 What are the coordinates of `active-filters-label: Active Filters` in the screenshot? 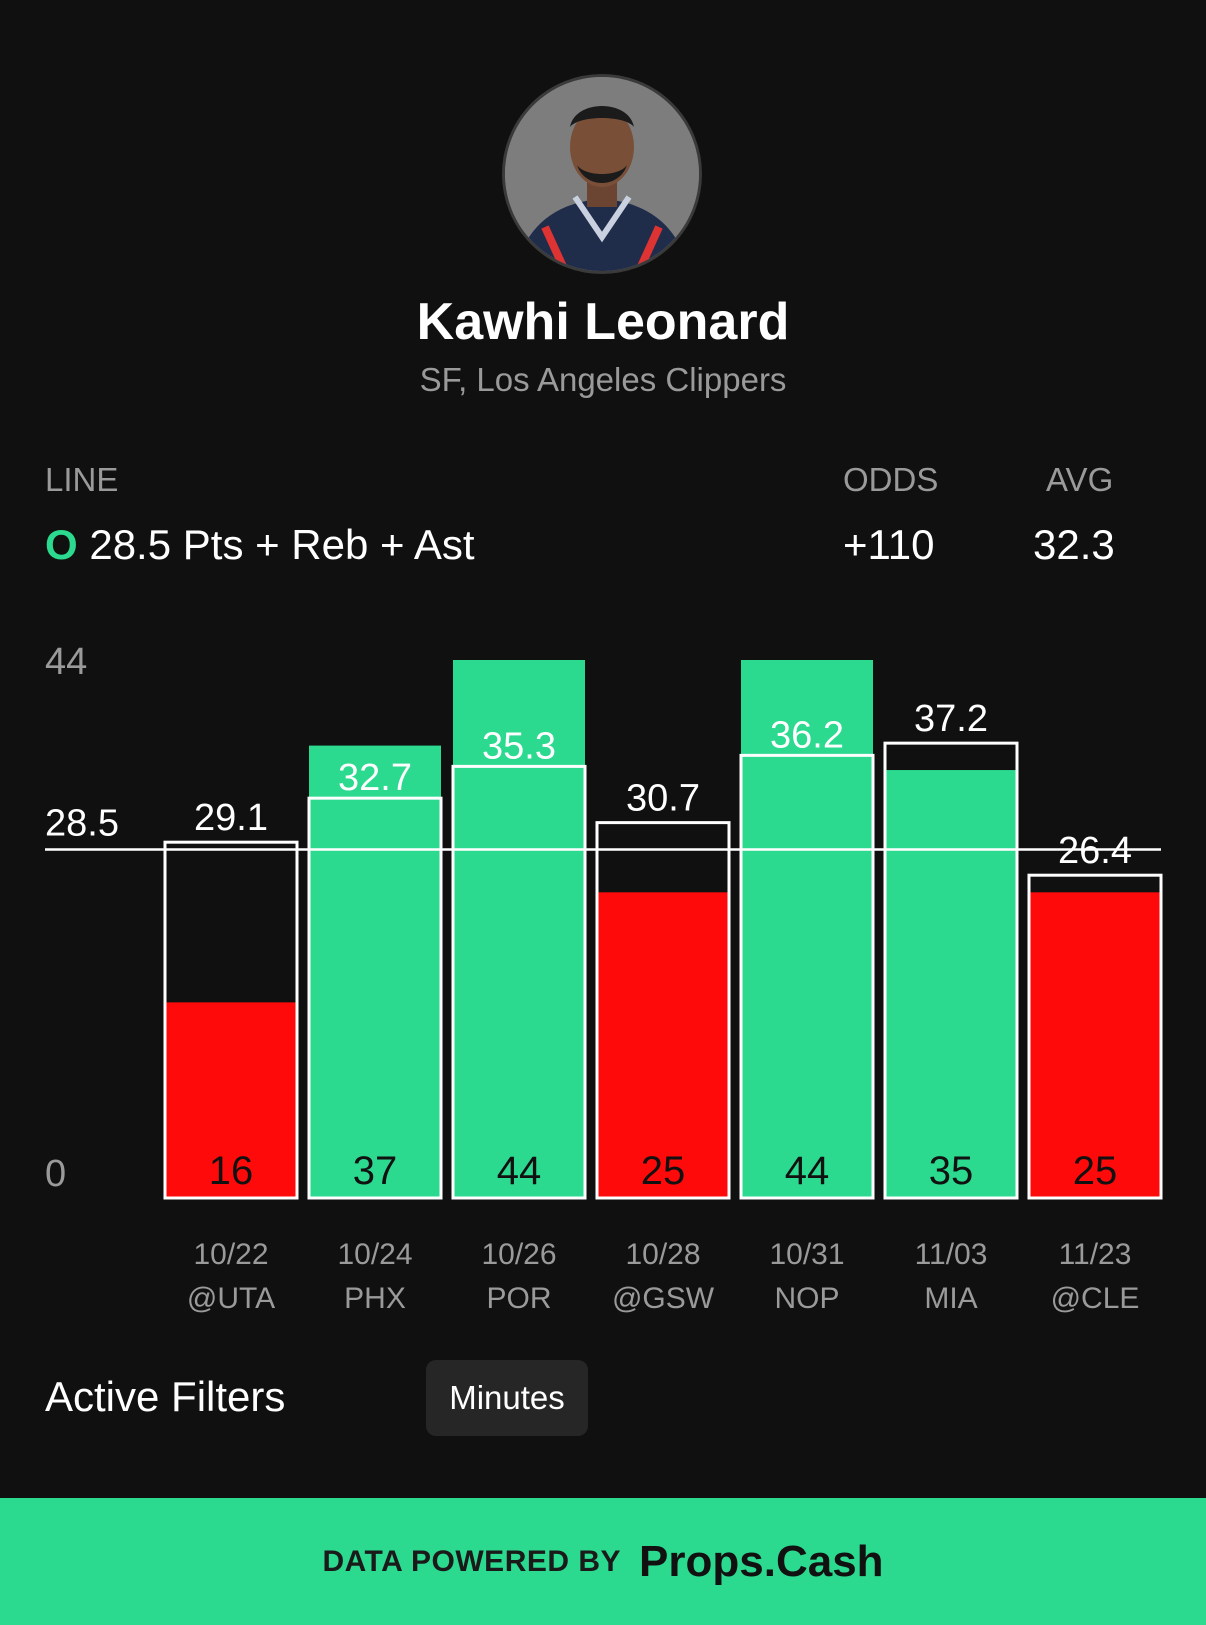 It's located at (165, 1396).